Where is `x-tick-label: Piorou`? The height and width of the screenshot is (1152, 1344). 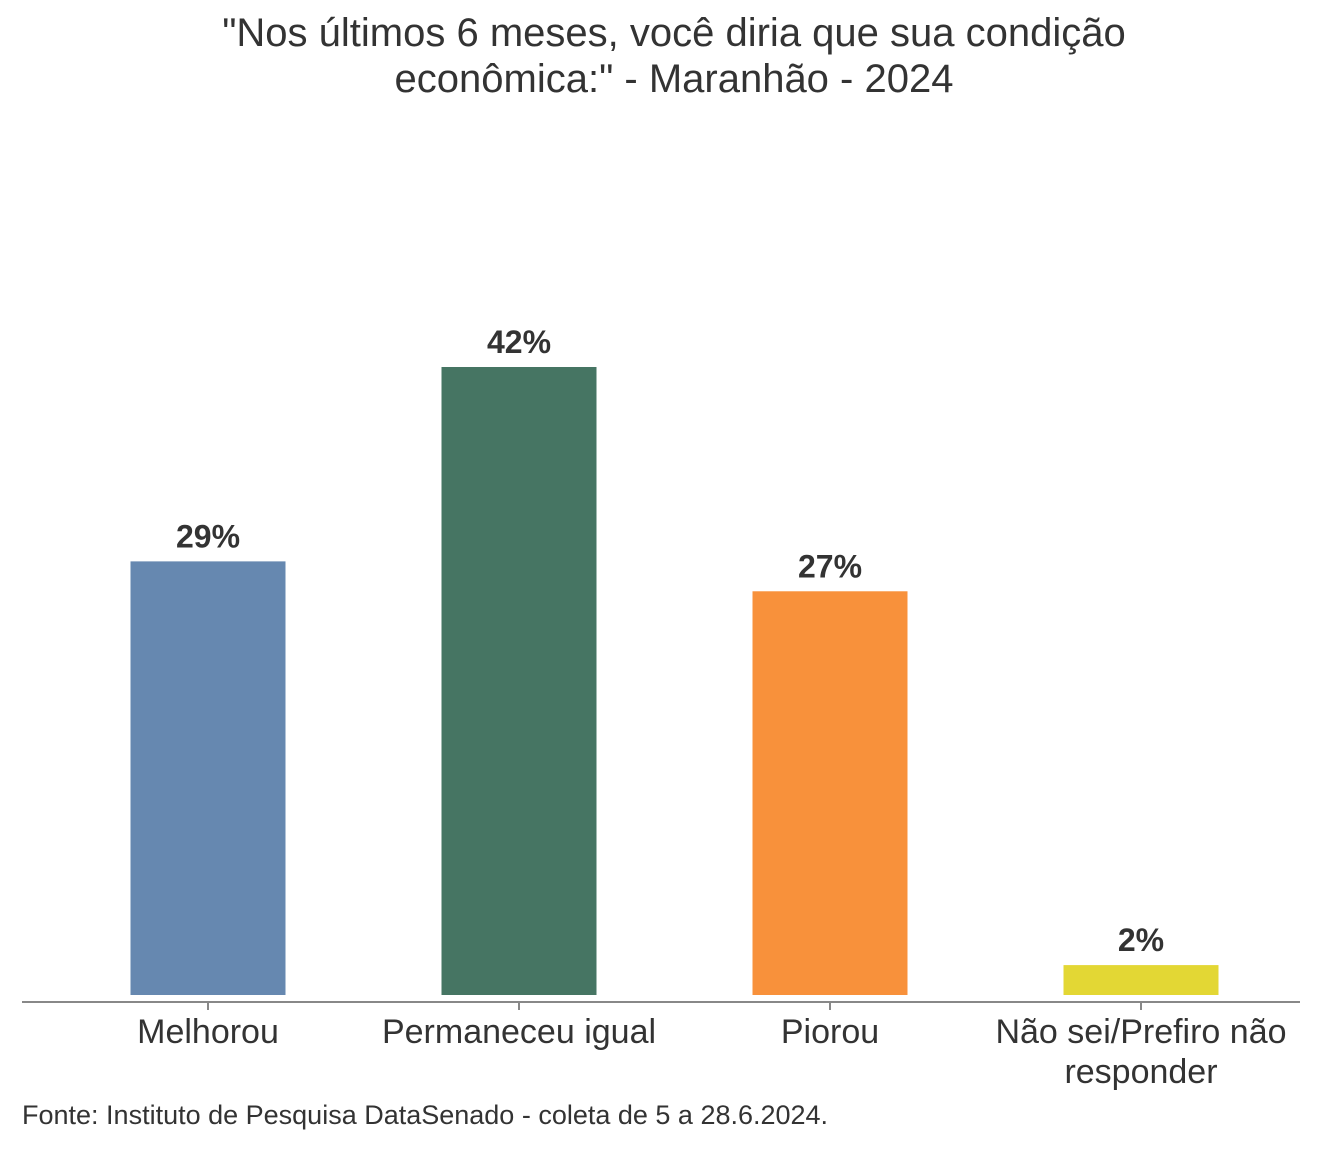 x-tick-label: Piorou is located at coordinates (830, 1032).